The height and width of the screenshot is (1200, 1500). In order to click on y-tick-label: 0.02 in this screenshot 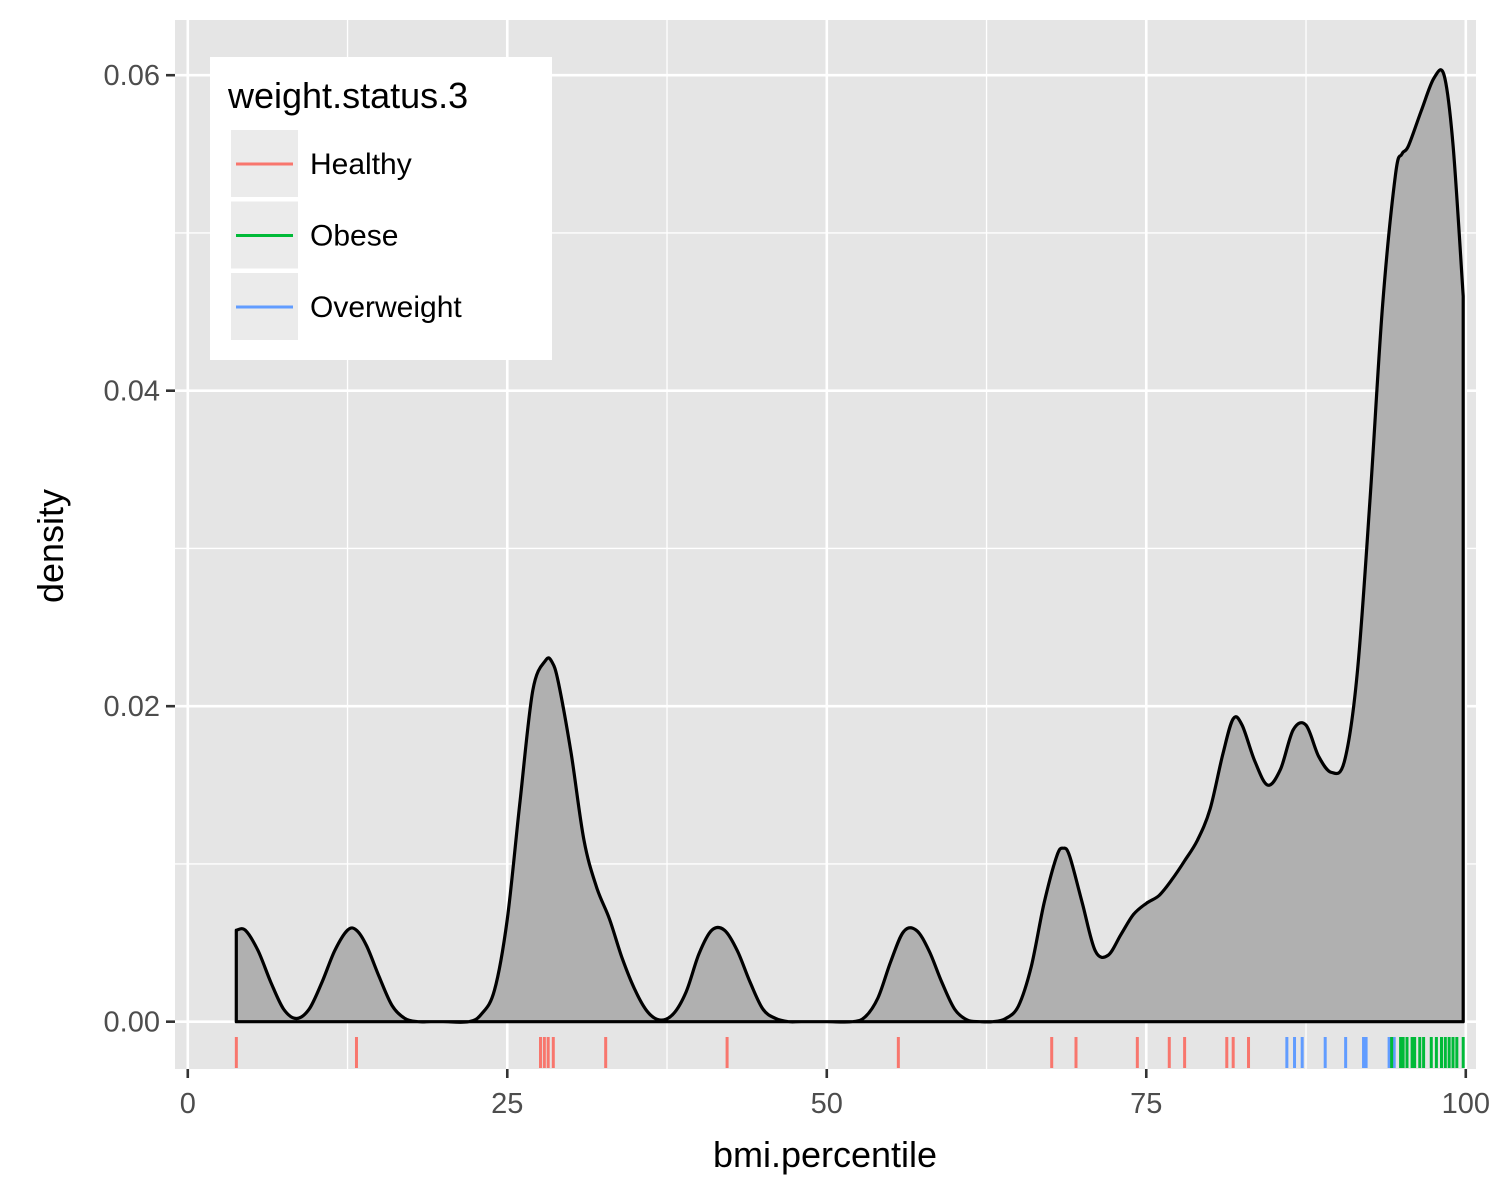, I will do `click(132, 707)`.